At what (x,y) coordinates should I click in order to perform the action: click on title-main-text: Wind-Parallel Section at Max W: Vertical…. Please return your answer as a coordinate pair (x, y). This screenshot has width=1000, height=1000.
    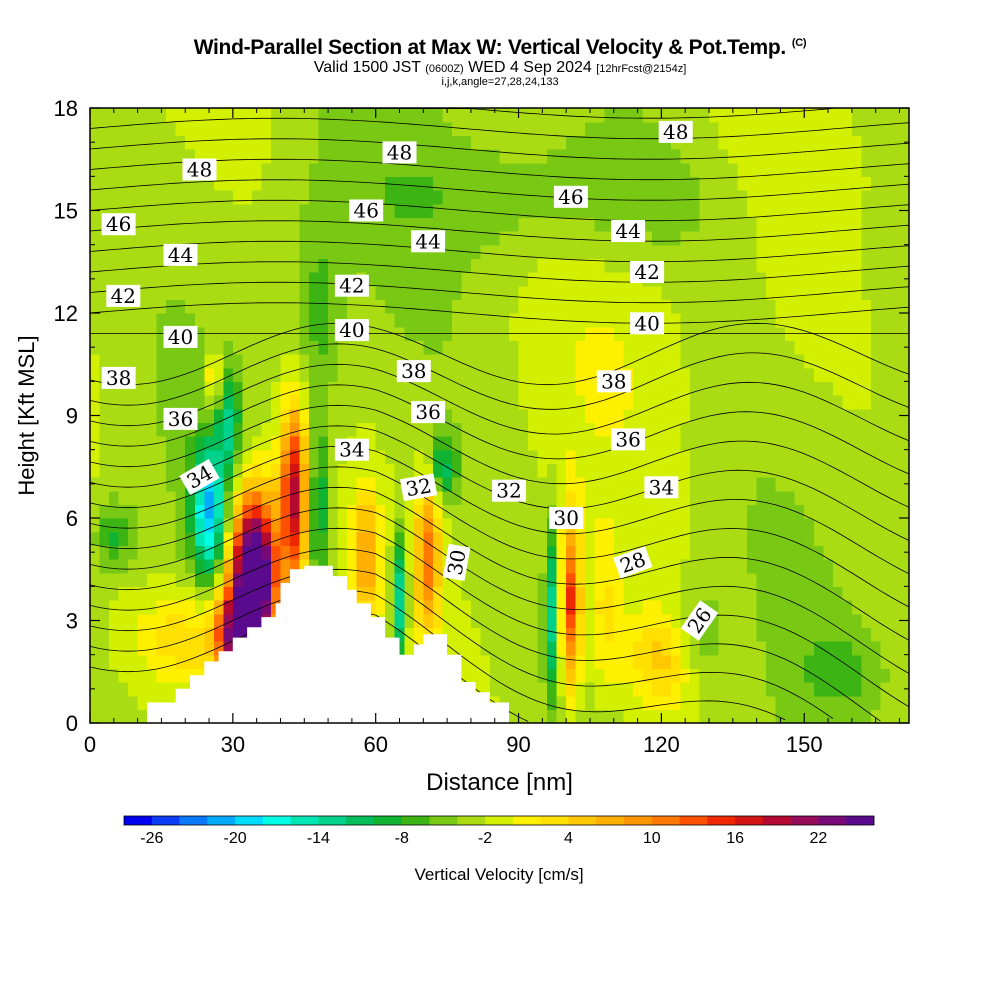
    Looking at the image, I should click on (490, 47).